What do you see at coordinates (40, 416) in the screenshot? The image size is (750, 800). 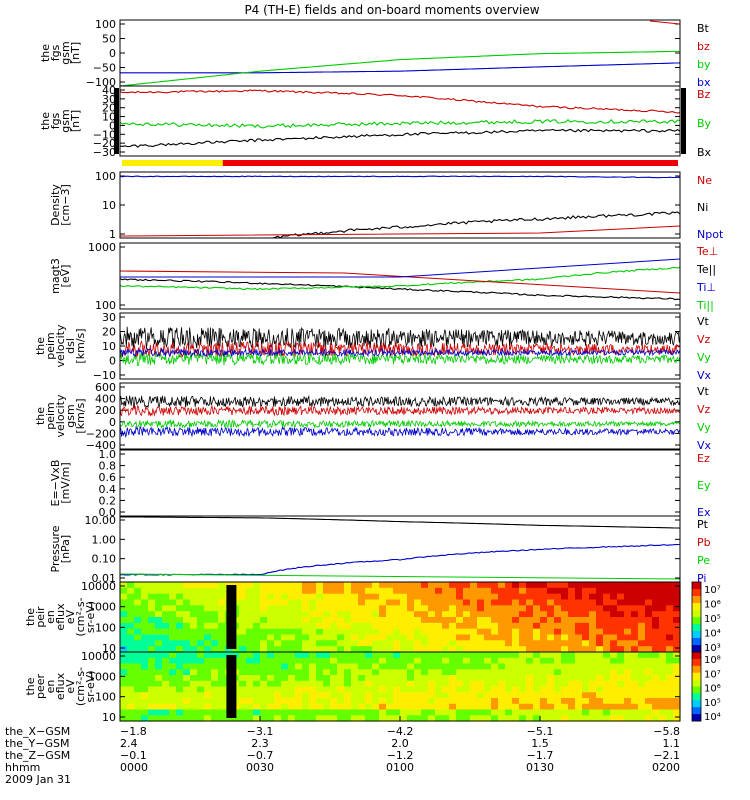 I see `y-axis-label-line: the` at bounding box center [40, 416].